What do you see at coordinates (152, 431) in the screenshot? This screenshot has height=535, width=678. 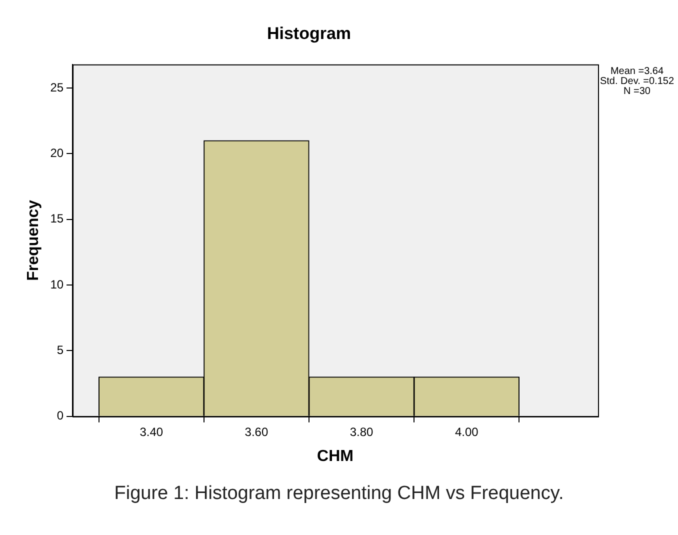 I see `x-tick-label: 3.40` at bounding box center [152, 431].